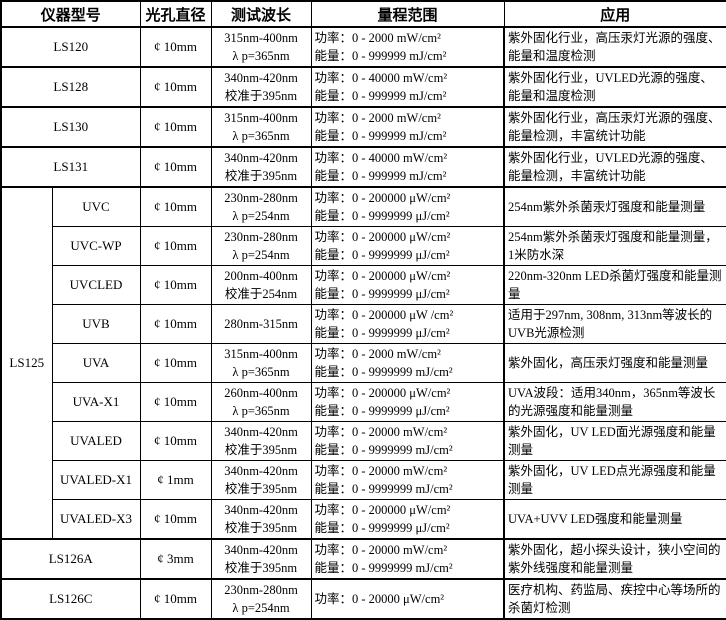 The height and width of the screenshot is (620, 726). What do you see at coordinates (70, 599) in the screenshot?
I see `model-cell: LS126C` at bounding box center [70, 599].